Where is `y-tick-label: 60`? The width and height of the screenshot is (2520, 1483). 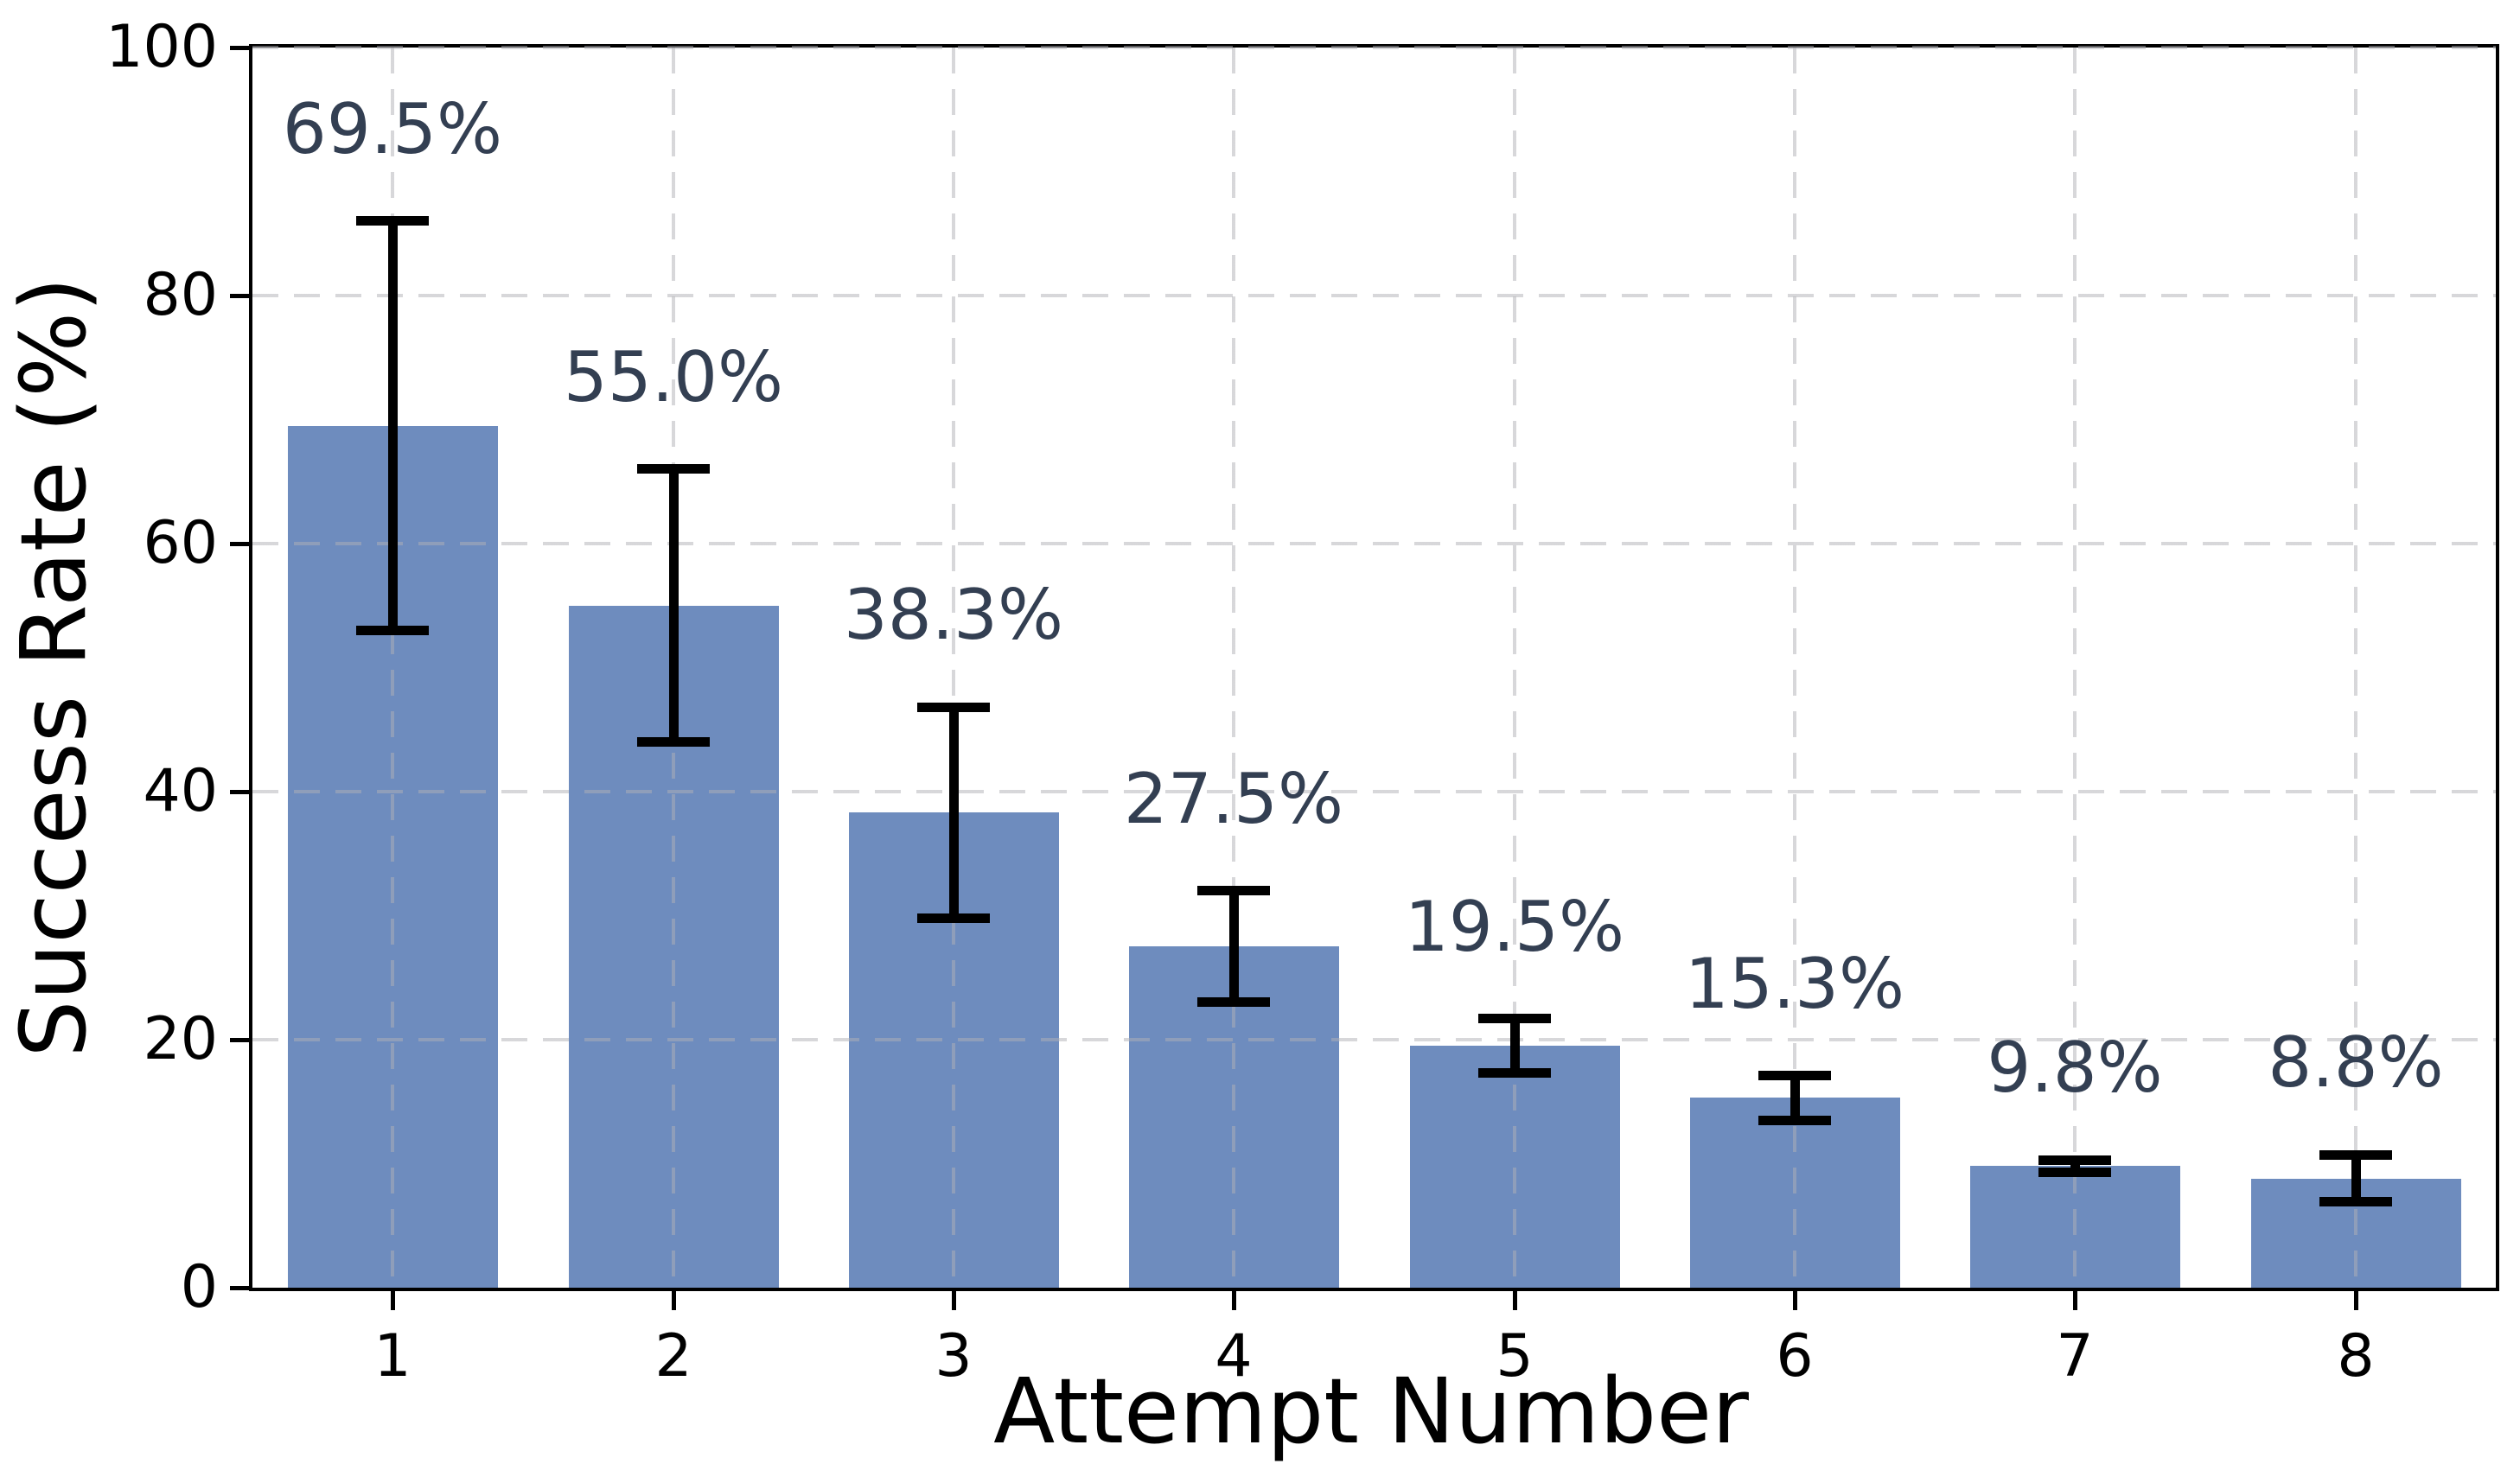 y-tick-label: 60 is located at coordinates (181, 543).